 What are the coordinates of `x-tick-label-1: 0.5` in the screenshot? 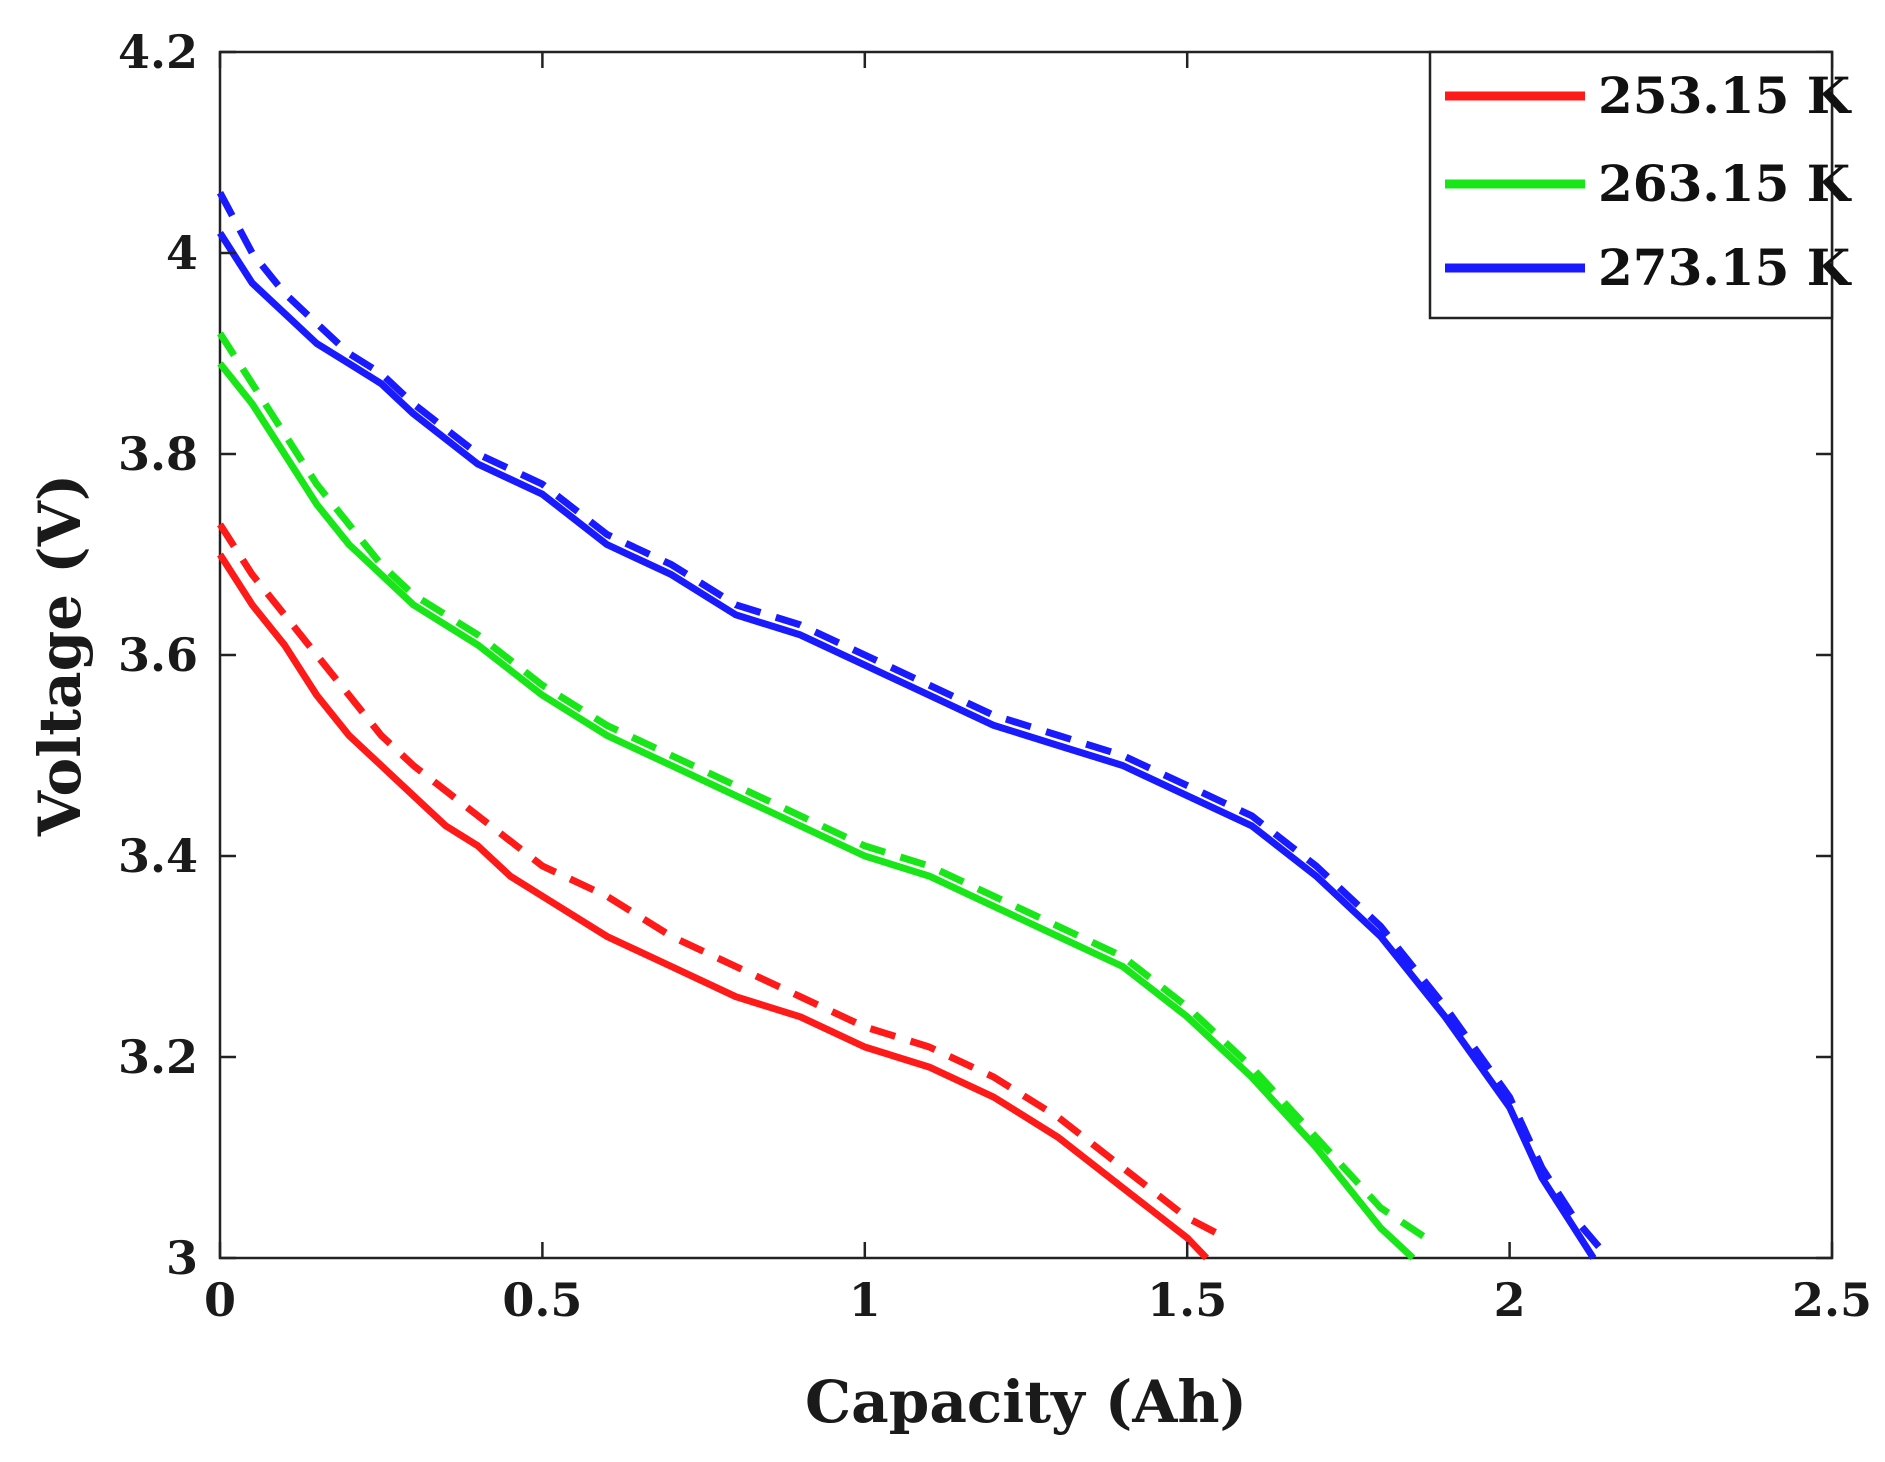 It's located at (542, 1300).